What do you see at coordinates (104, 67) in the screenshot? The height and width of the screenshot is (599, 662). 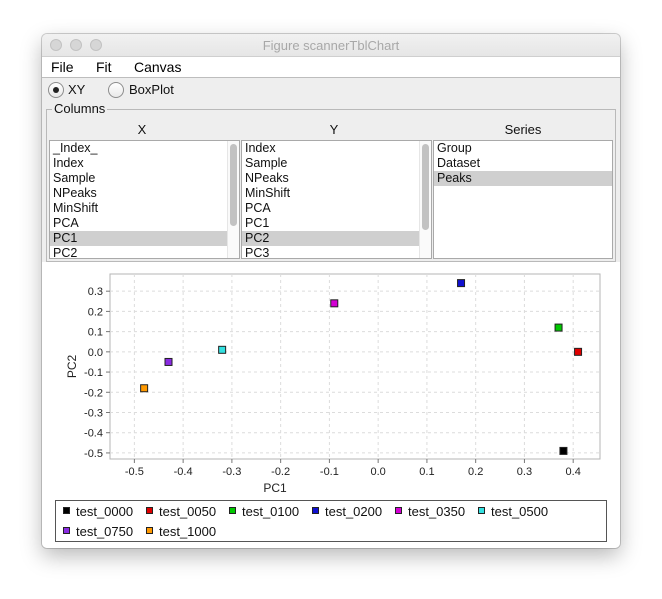 I see `menu-fit: Fit` at bounding box center [104, 67].